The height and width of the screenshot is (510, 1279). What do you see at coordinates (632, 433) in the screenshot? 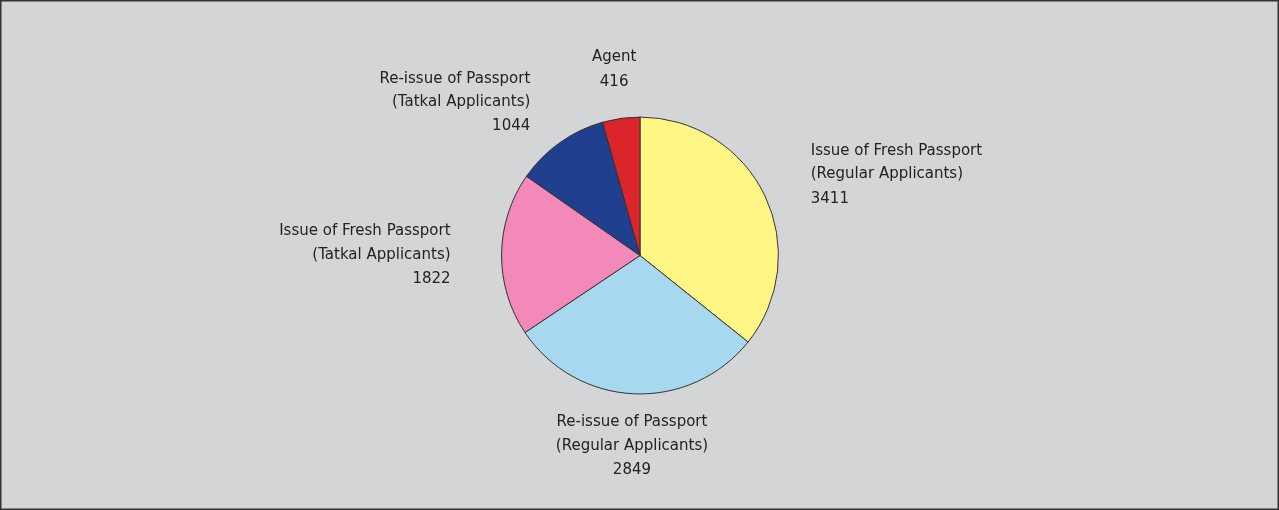
I see `slice-label: Re-issue of Passport (Regular Applicants)` at bounding box center [632, 433].